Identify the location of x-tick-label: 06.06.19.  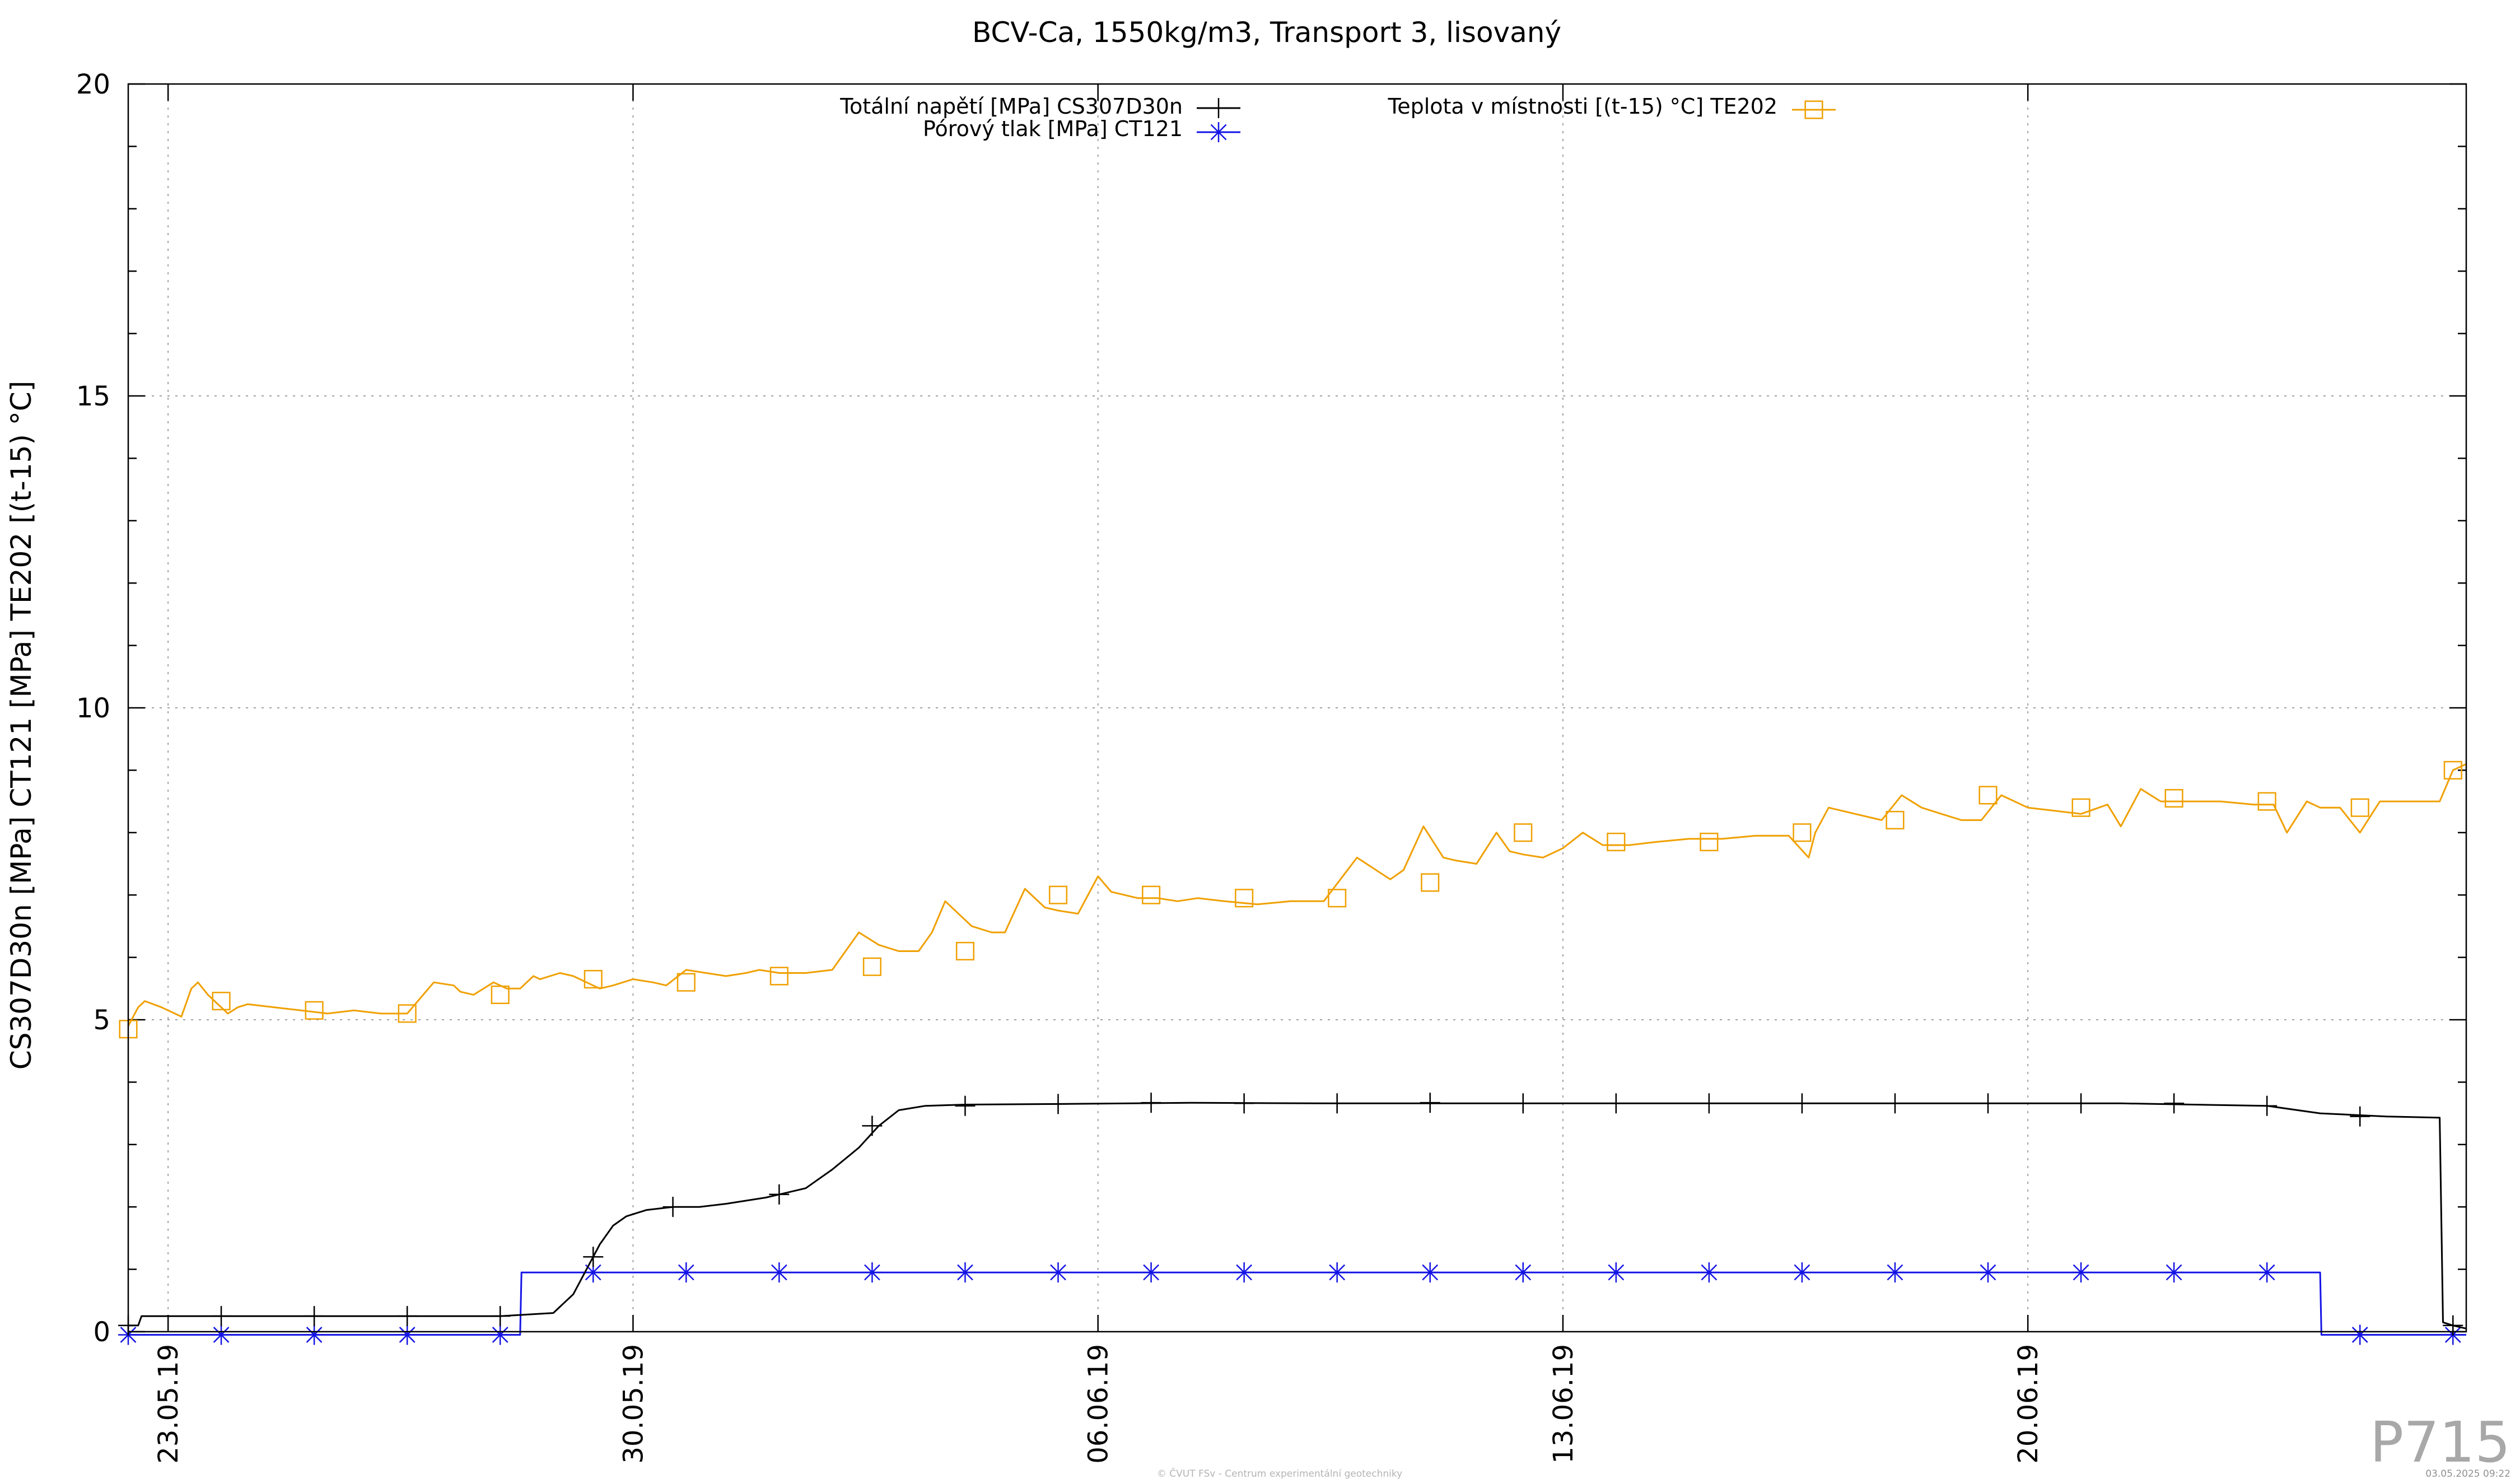
(1099, 1404).